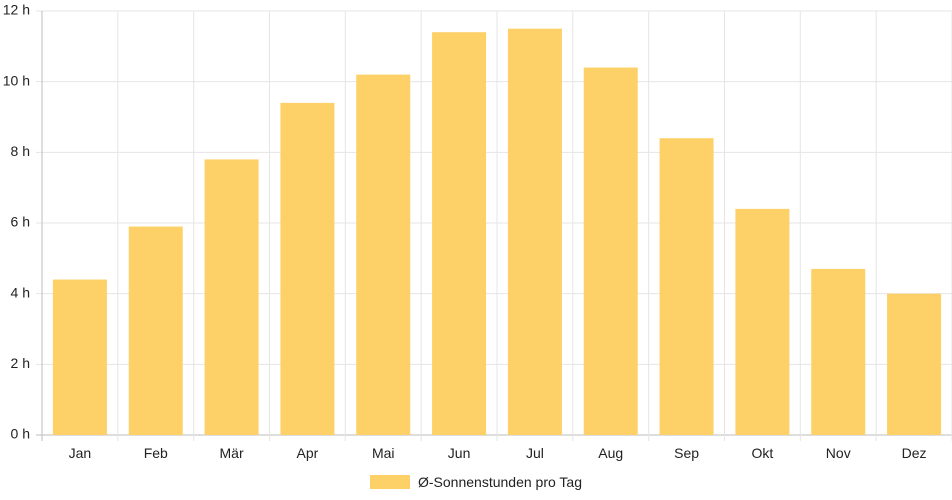 This screenshot has height=500, width=952. I want to click on bar-nov, so click(838, 351).